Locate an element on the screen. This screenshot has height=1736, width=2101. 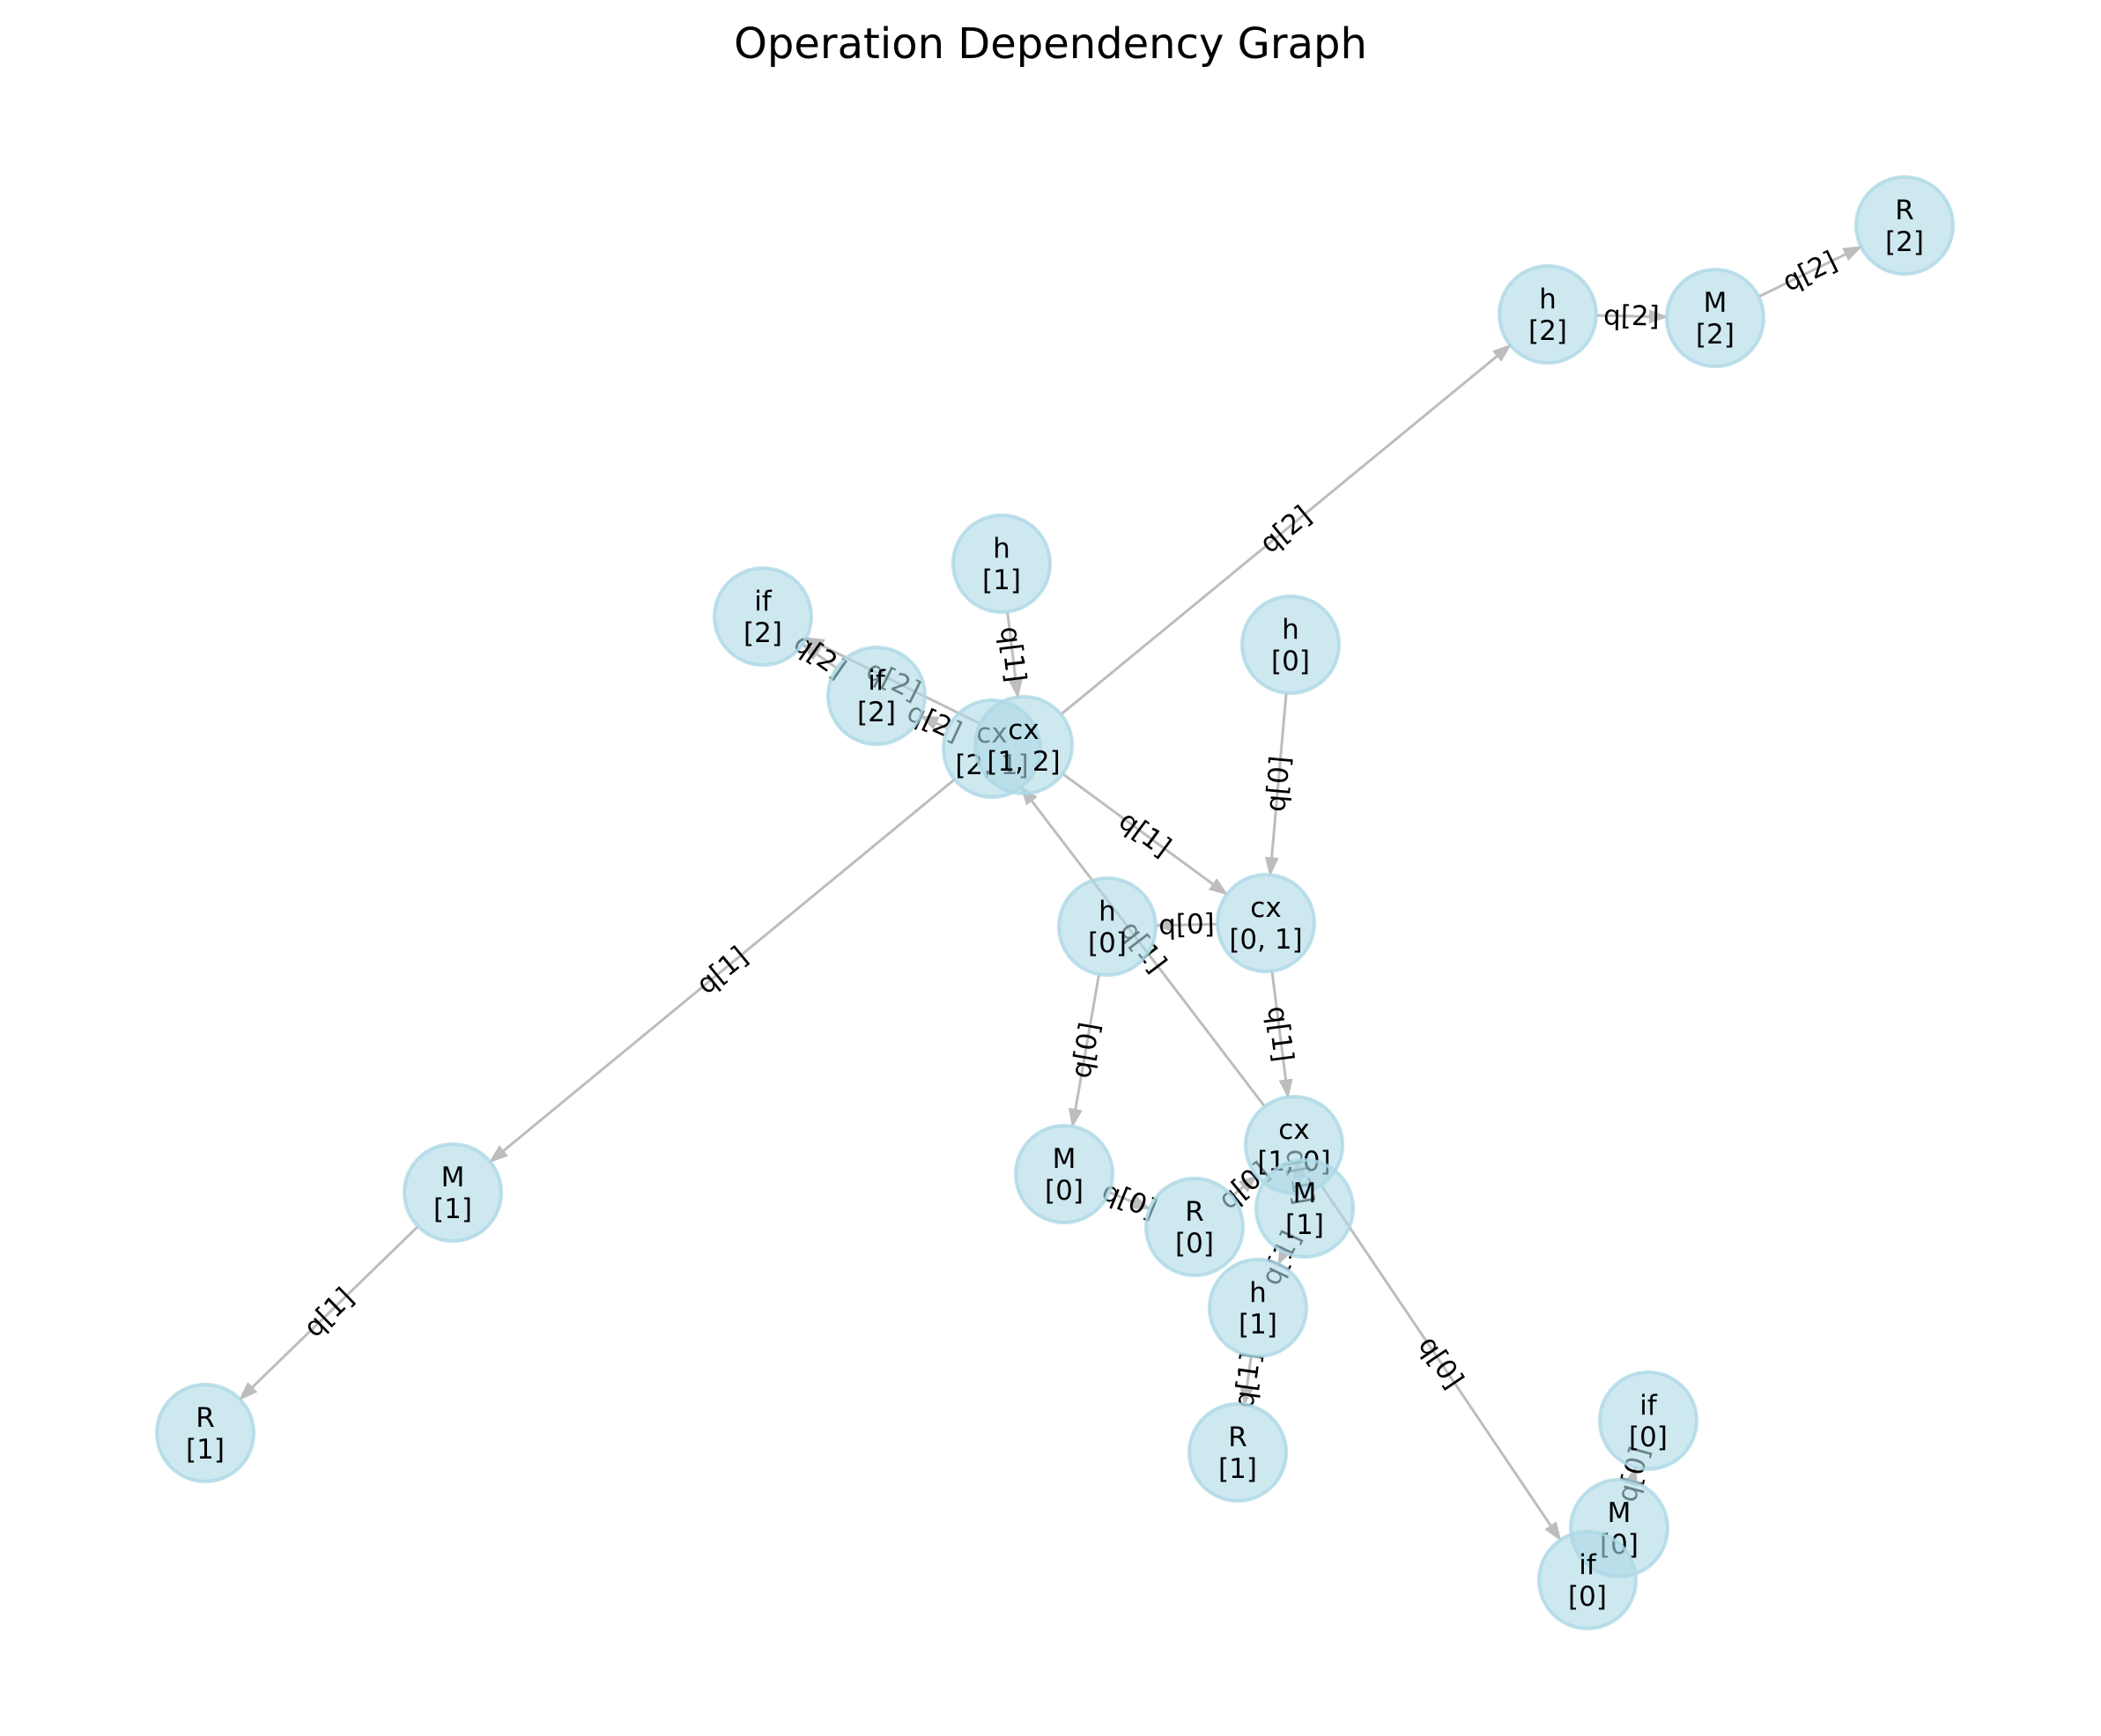
node-M1a: M[1] is located at coordinates (453, 1192).